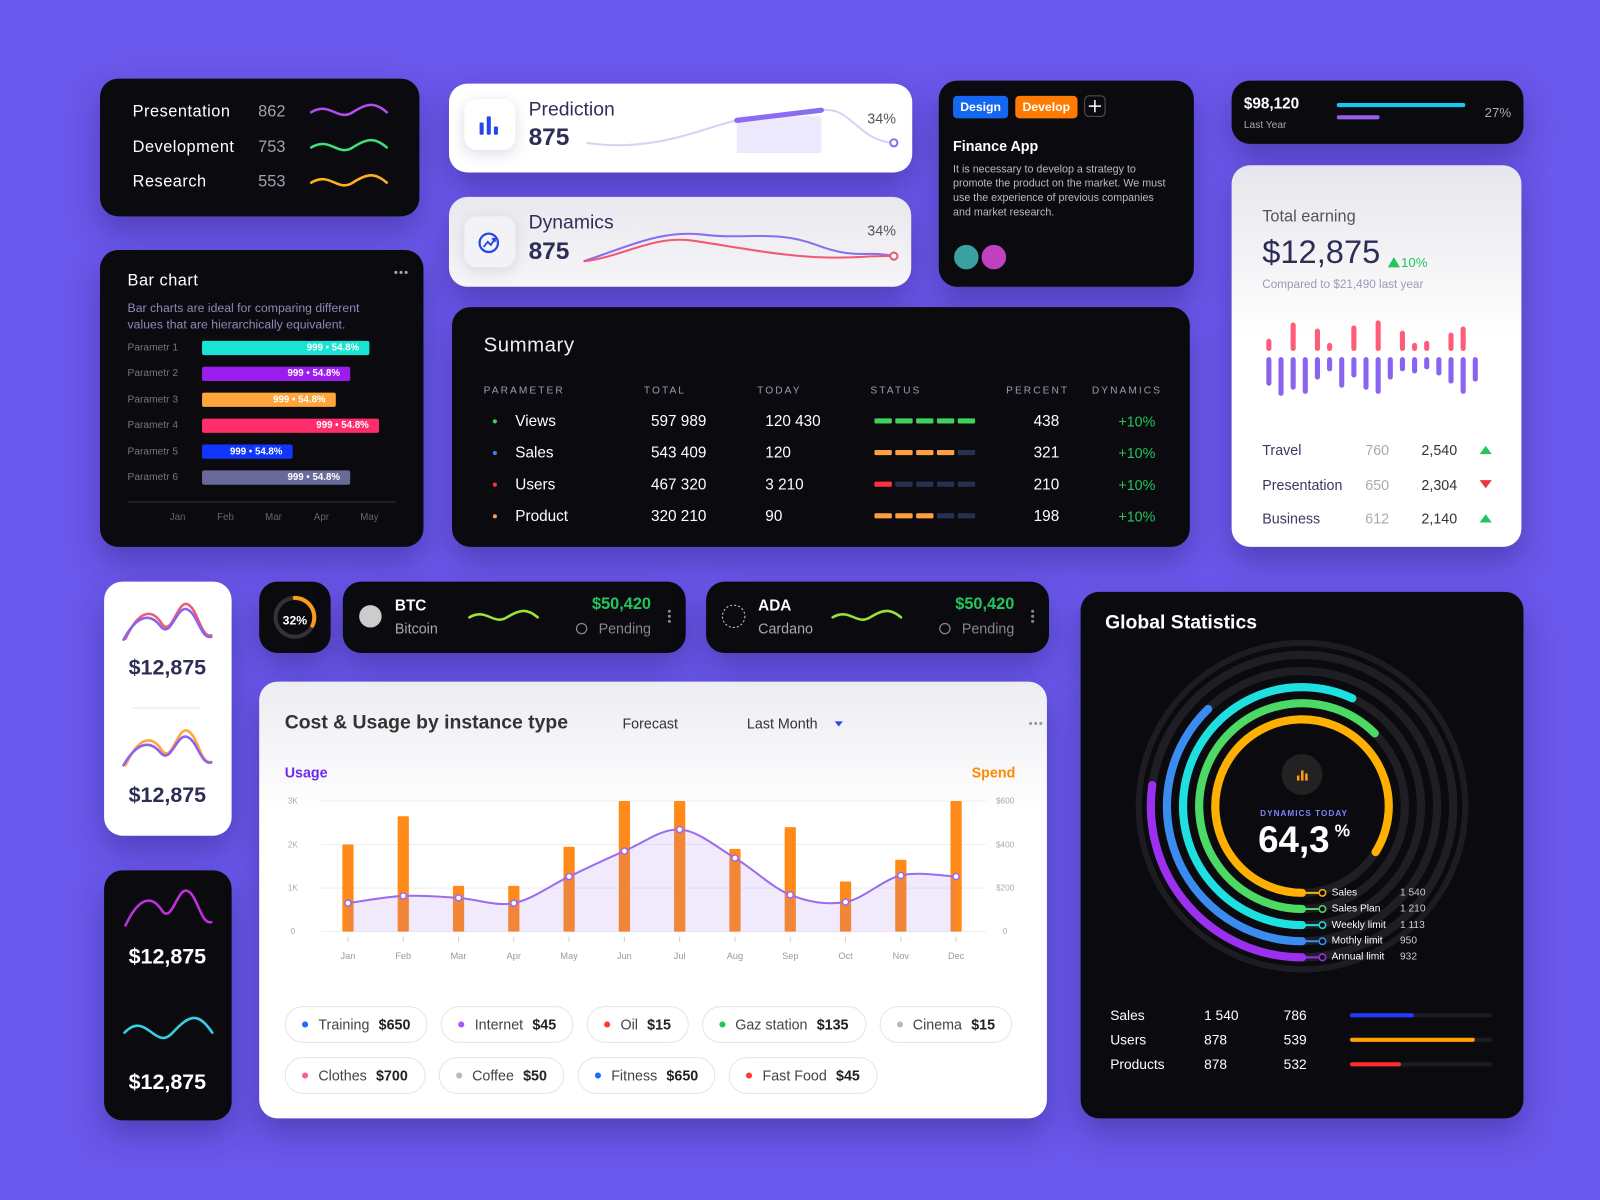  I want to click on add-button, so click(1095, 106).